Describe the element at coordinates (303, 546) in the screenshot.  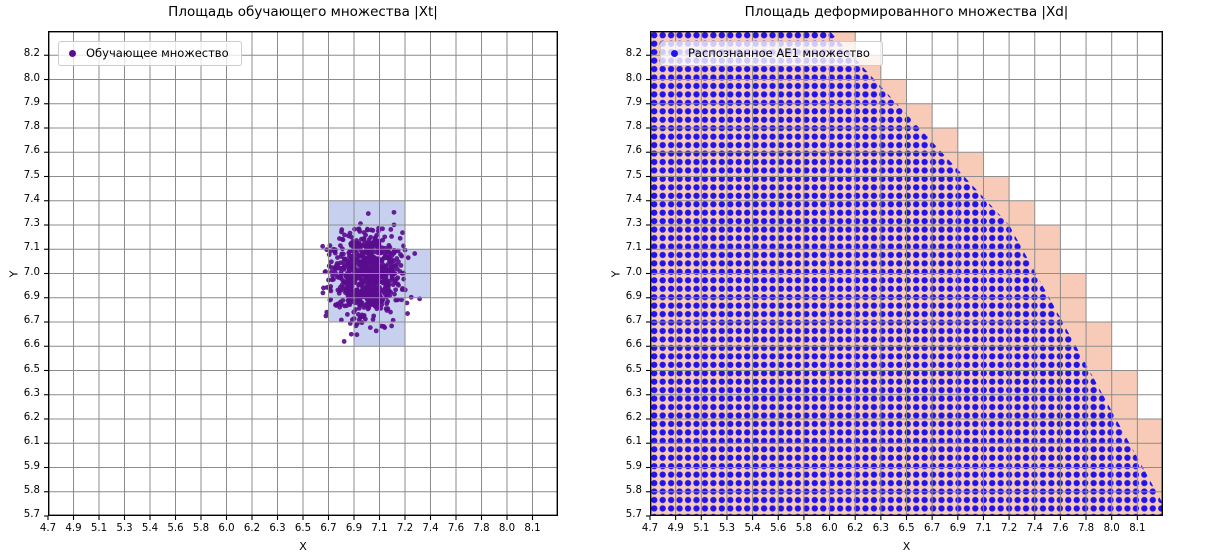
I see `x-axis-label: X` at that location.